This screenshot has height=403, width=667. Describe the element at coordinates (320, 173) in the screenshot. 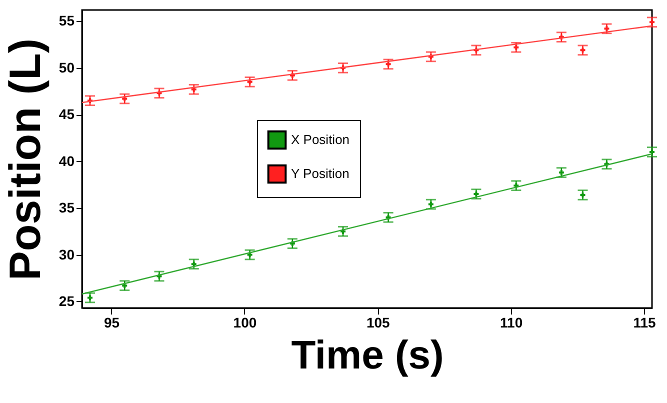

I see `legend-label: Y Position` at that location.